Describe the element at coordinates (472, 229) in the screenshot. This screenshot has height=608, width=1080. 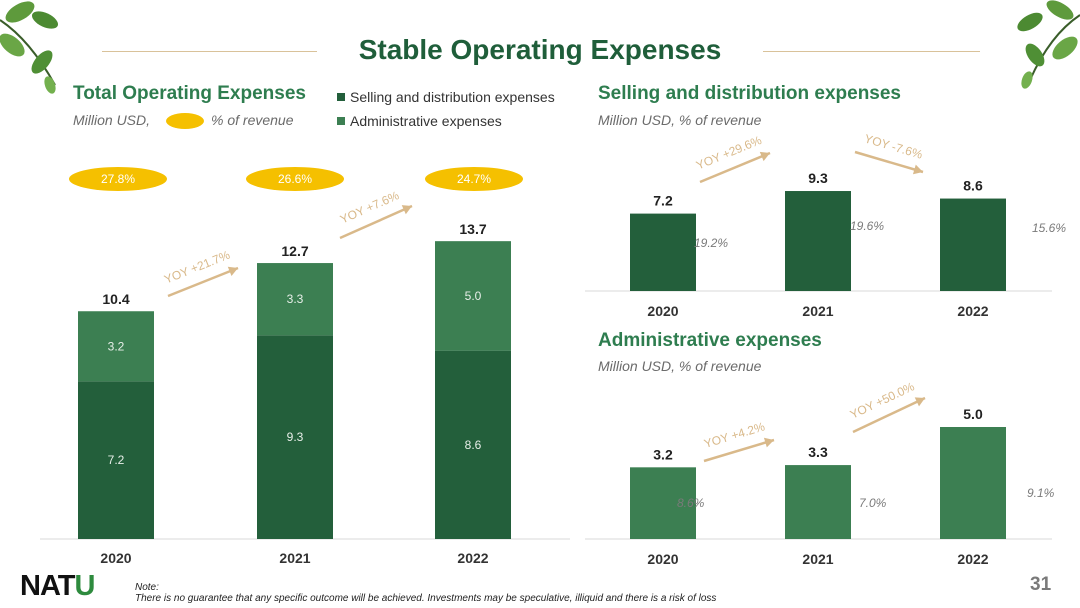
I see `total-label-2022: 13.7` at that location.